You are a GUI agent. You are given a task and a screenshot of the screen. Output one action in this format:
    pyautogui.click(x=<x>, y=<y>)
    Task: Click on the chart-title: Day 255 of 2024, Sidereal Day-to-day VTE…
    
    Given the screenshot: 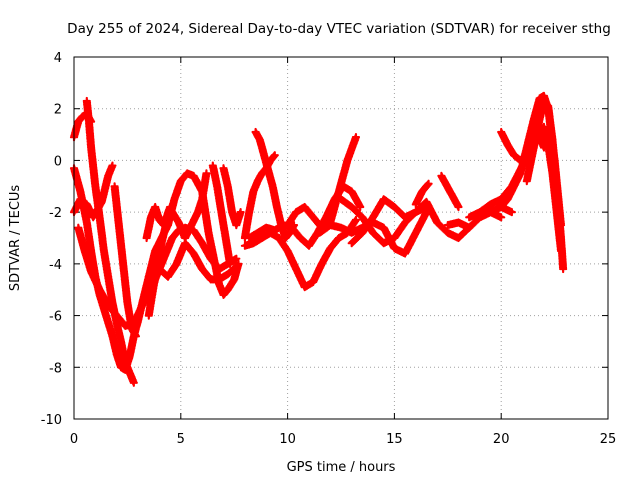 What is the action you would take?
    pyautogui.click(x=339, y=29)
    